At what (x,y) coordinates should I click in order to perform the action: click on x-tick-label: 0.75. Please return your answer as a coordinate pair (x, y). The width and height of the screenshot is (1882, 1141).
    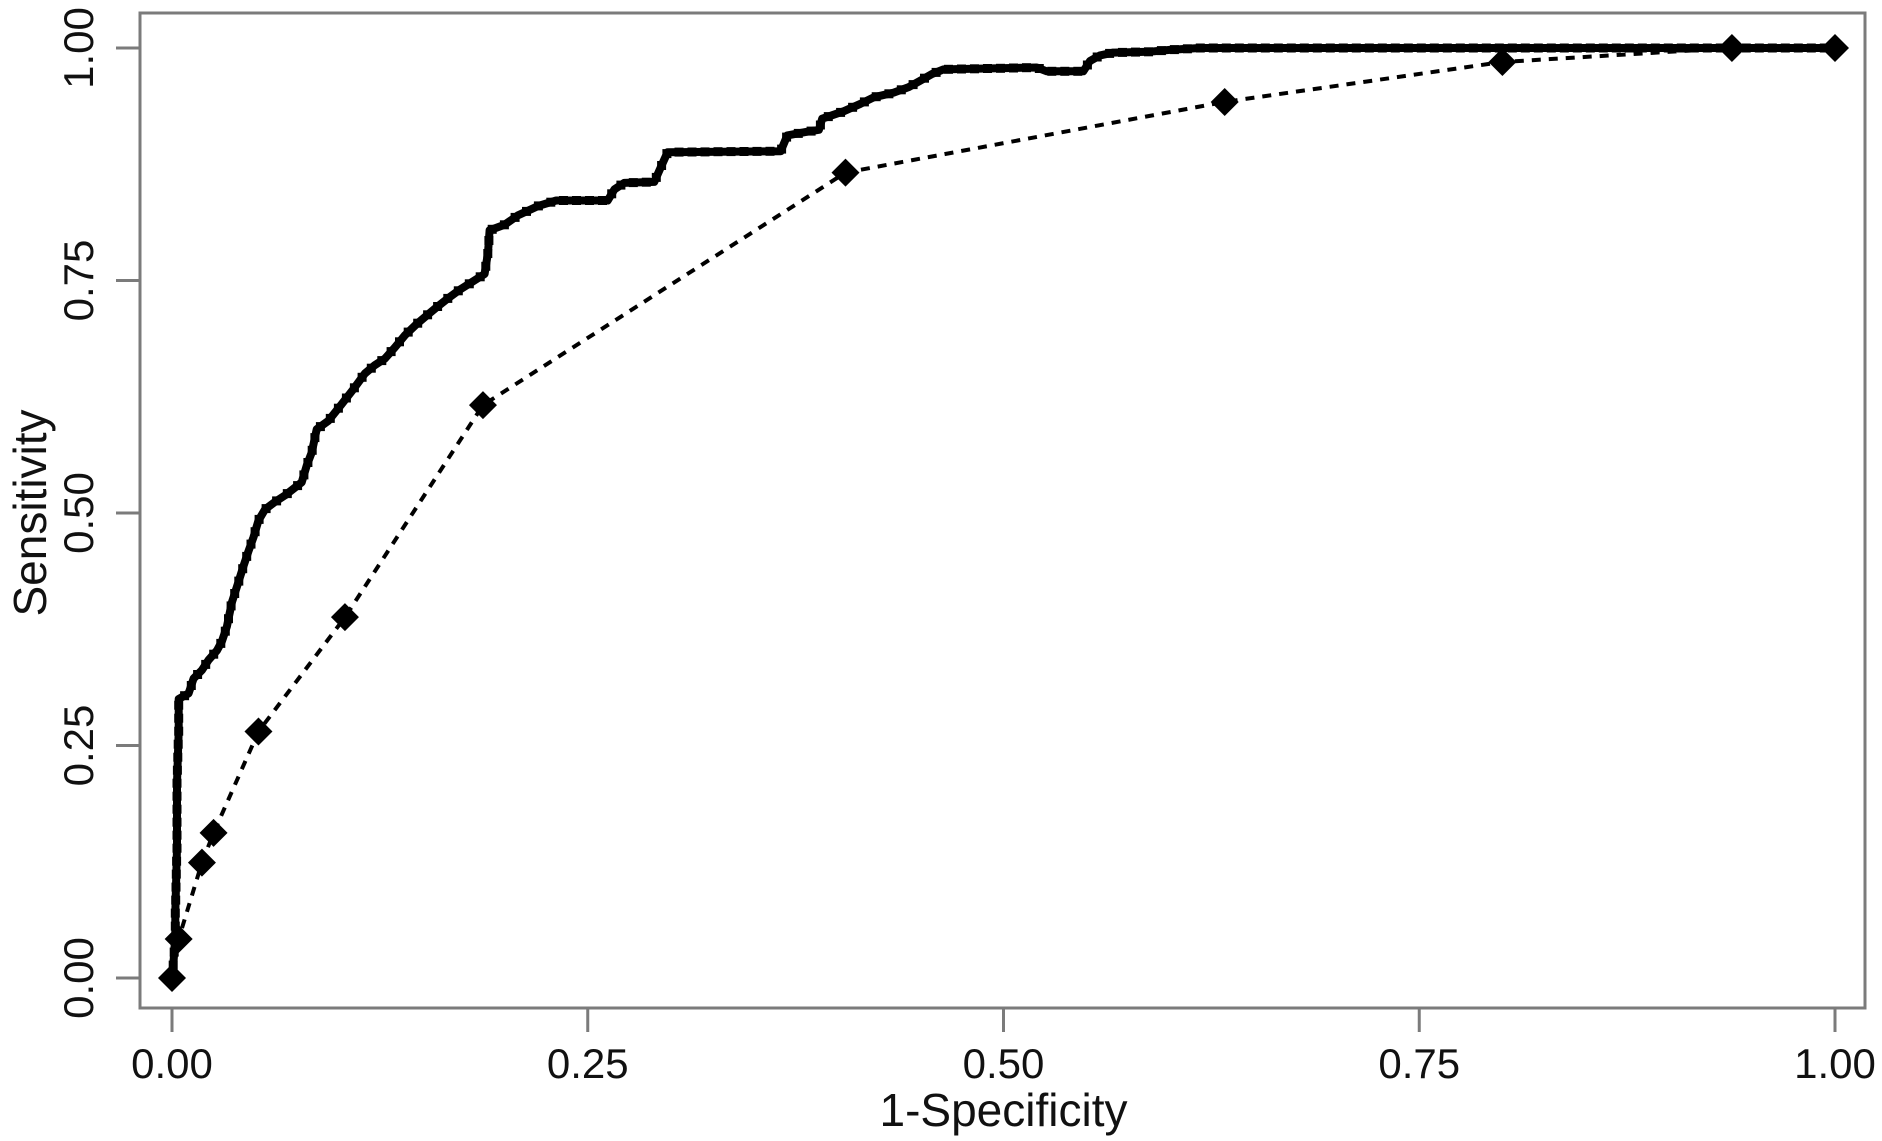
    Looking at the image, I should click on (1419, 1063).